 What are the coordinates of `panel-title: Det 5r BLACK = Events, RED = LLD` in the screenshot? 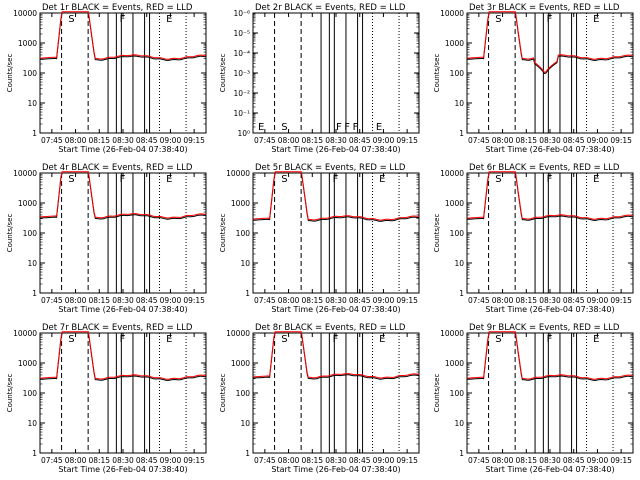 It's located at (330, 168).